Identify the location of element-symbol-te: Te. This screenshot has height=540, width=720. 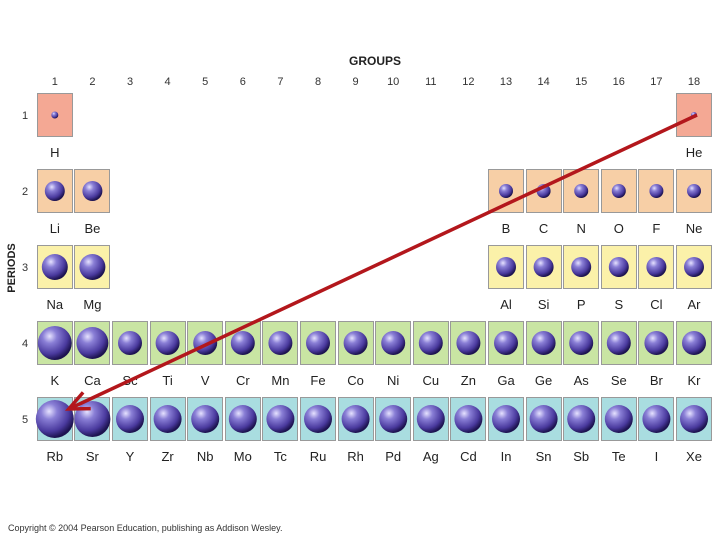
(618, 456).